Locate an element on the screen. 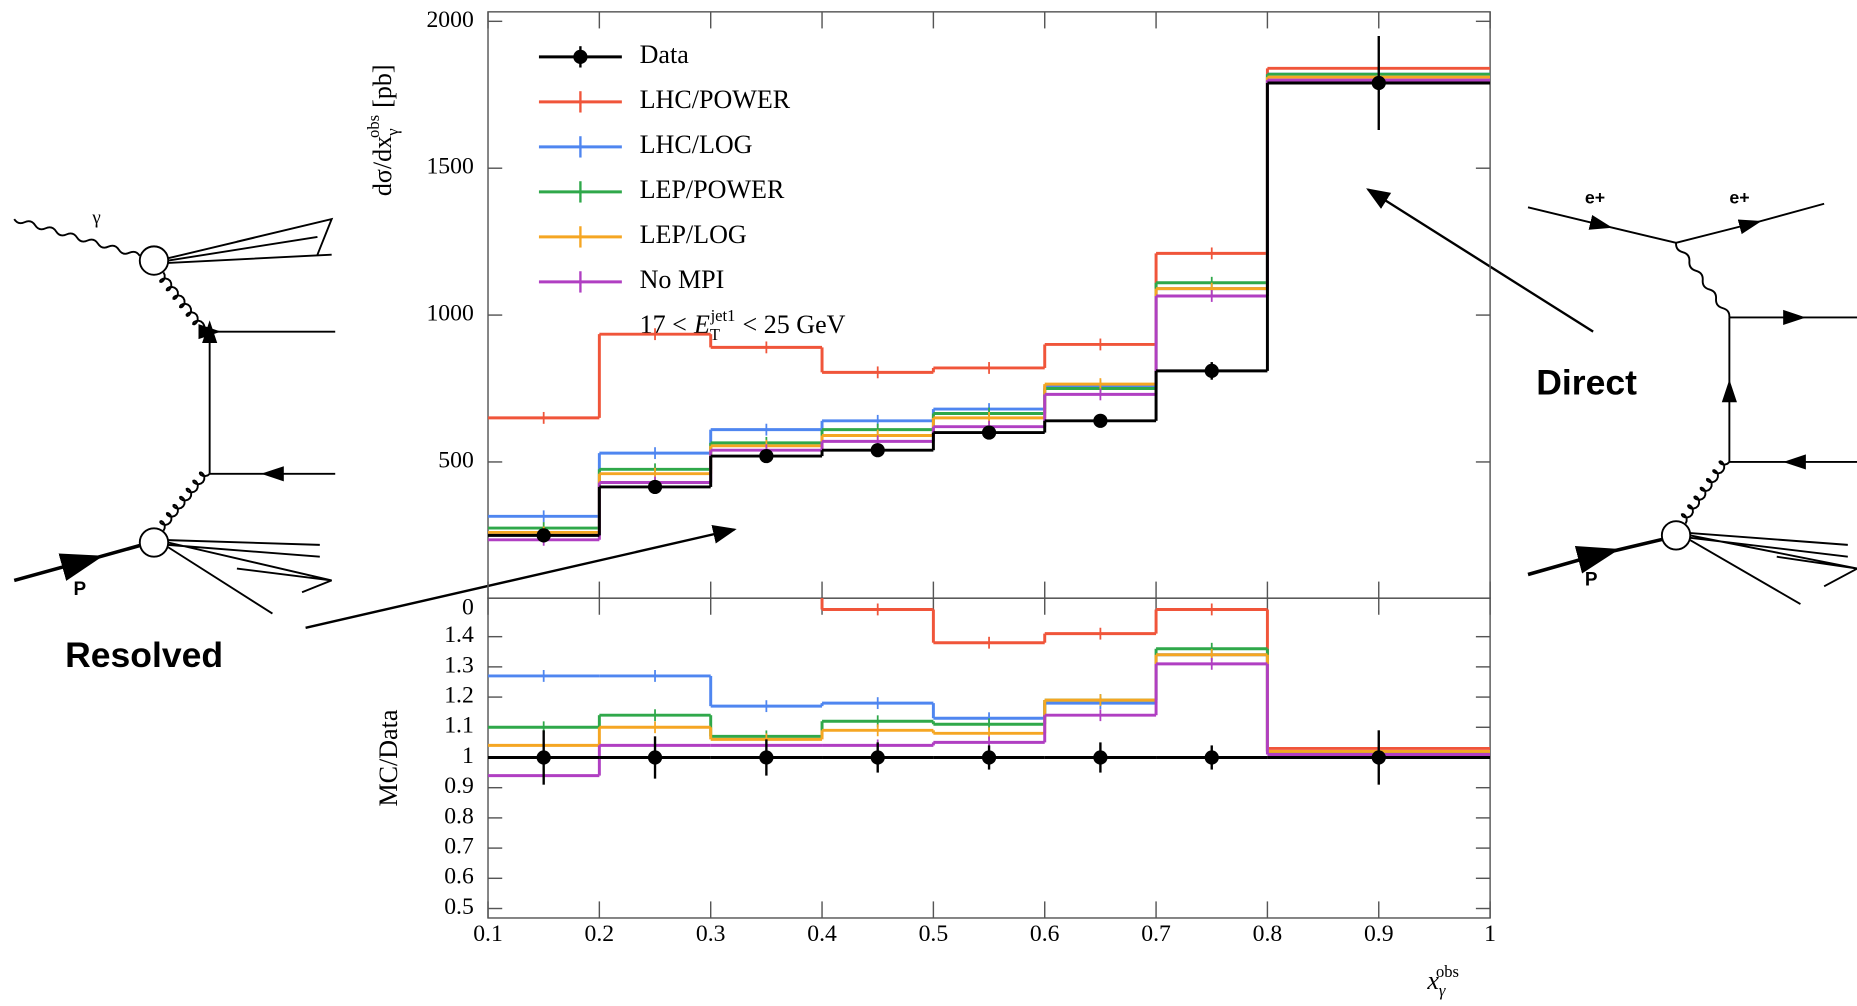 Image resolution: width=1857 pixels, height=1006 pixels. y-tick-label: 1.4 is located at coordinates (459, 635).